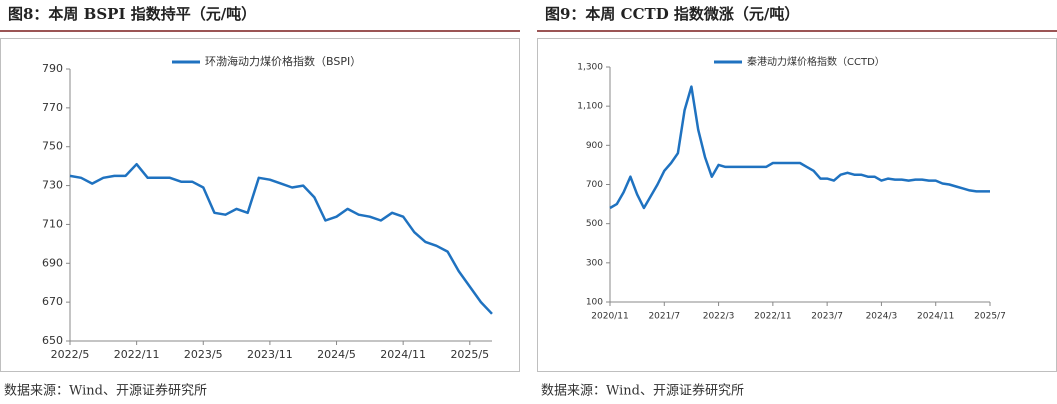 The image size is (1057, 404). I want to click on y-tick-label: 900, so click(594, 146).